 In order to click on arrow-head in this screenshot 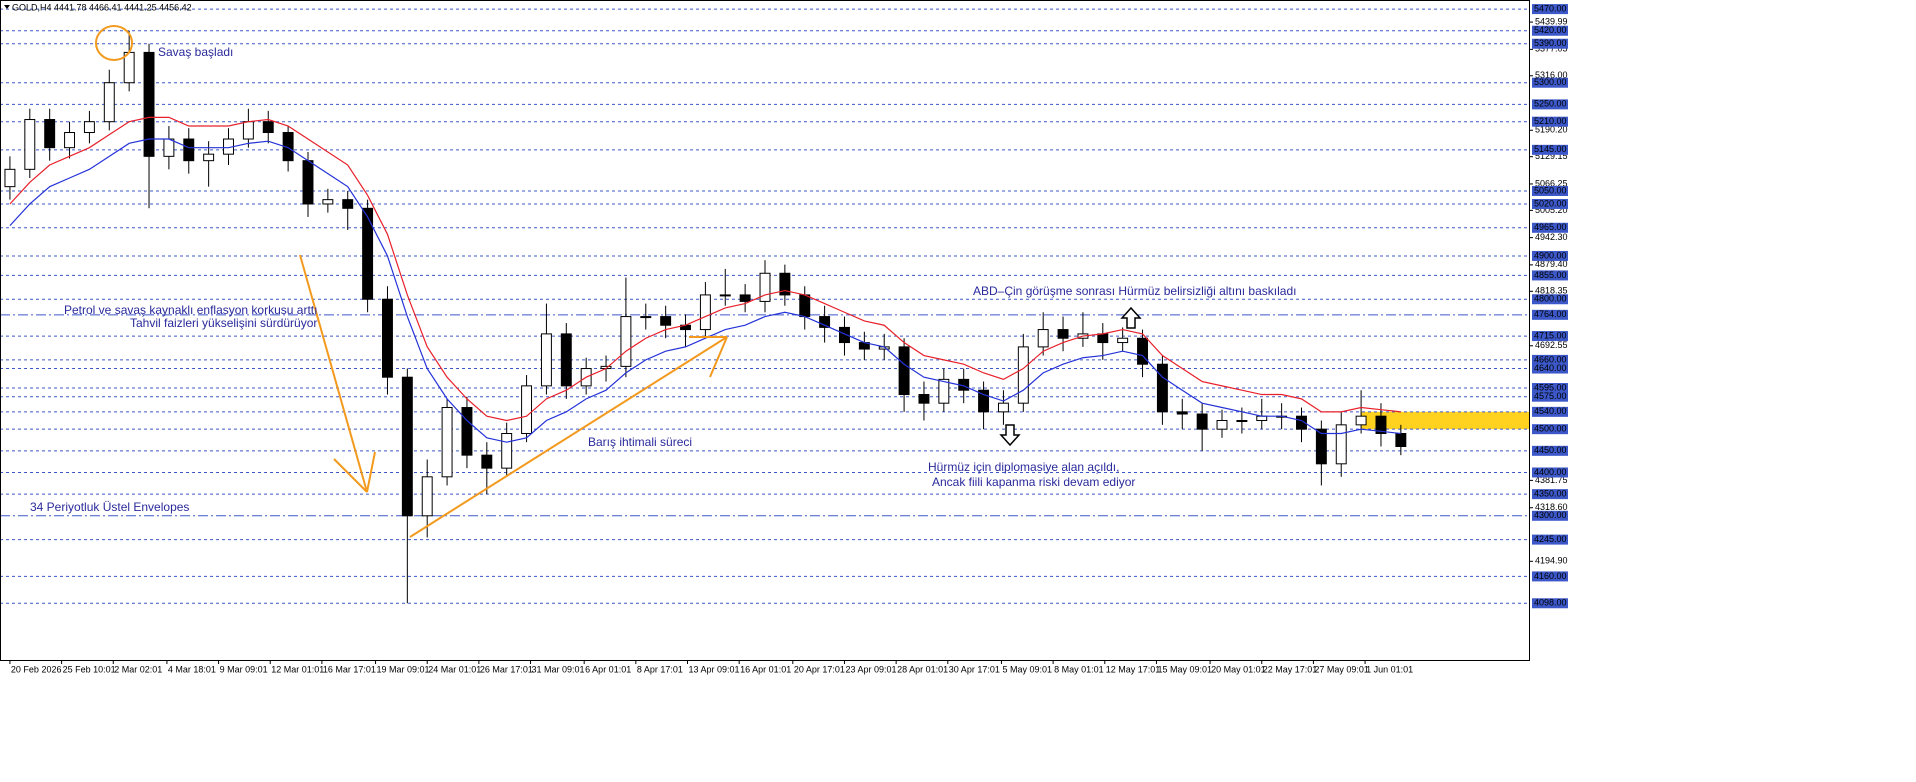, I will do `click(350, 475)`.